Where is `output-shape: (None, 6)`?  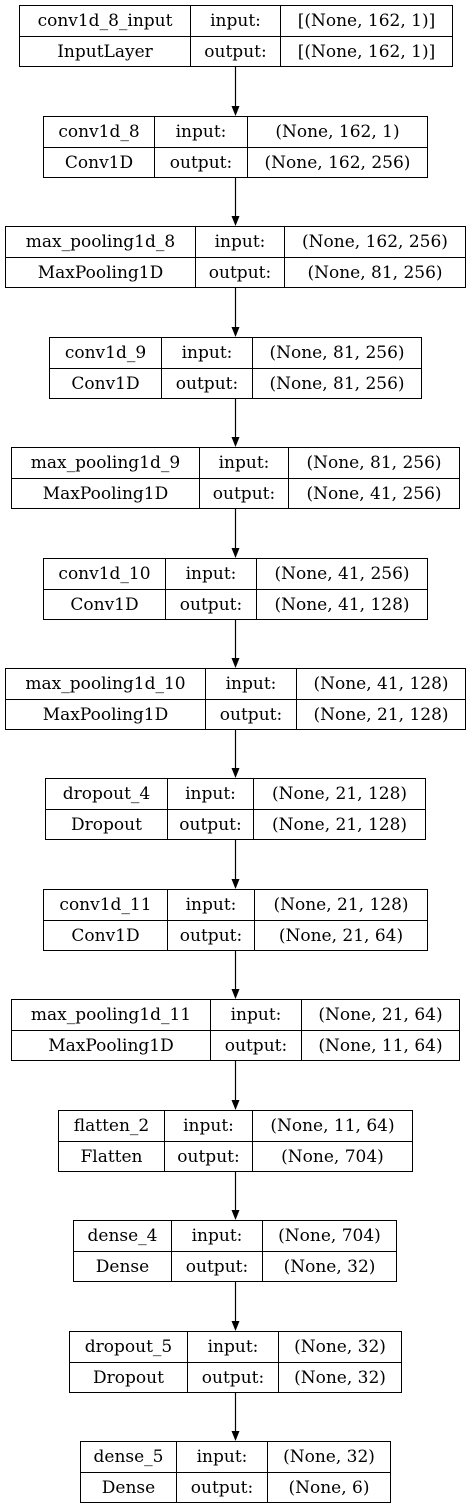 output-shape: (None, 6) is located at coordinates (329, 1487).